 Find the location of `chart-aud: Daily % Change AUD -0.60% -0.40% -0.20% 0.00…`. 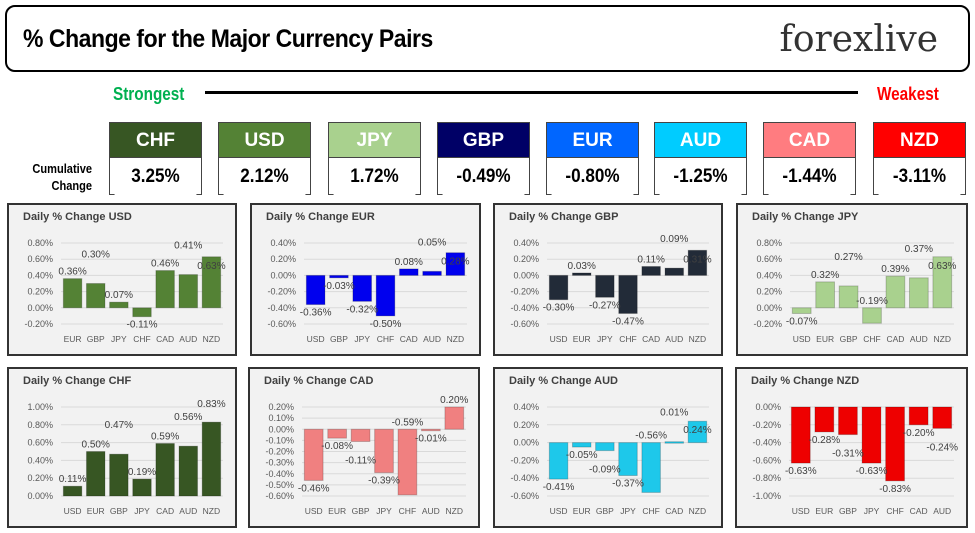

chart-aud: Daily % Change AUD -0.60% -0.40% -0.20% 0.00… is located at coordinates (608, 447).